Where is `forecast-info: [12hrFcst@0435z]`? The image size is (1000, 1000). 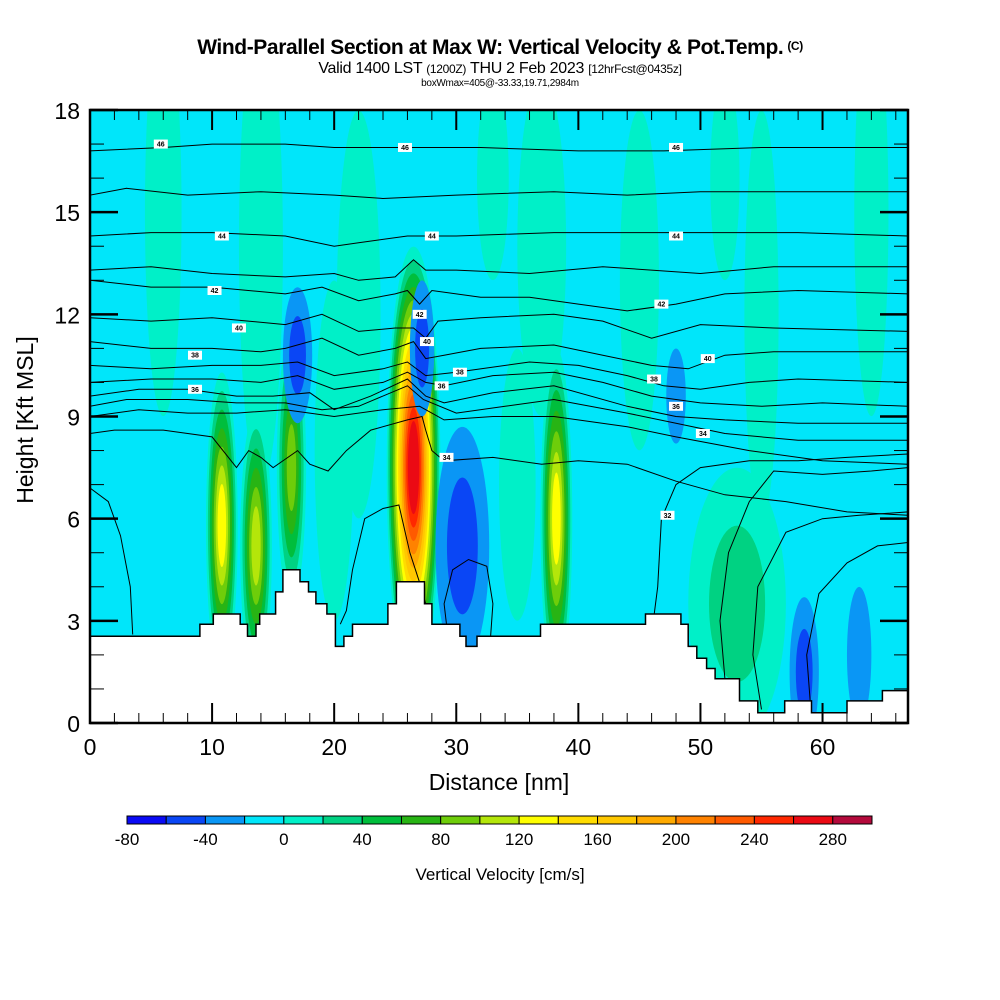
forecast-info: [12hrFcst@0435z] is located at coordinates (635, 69).